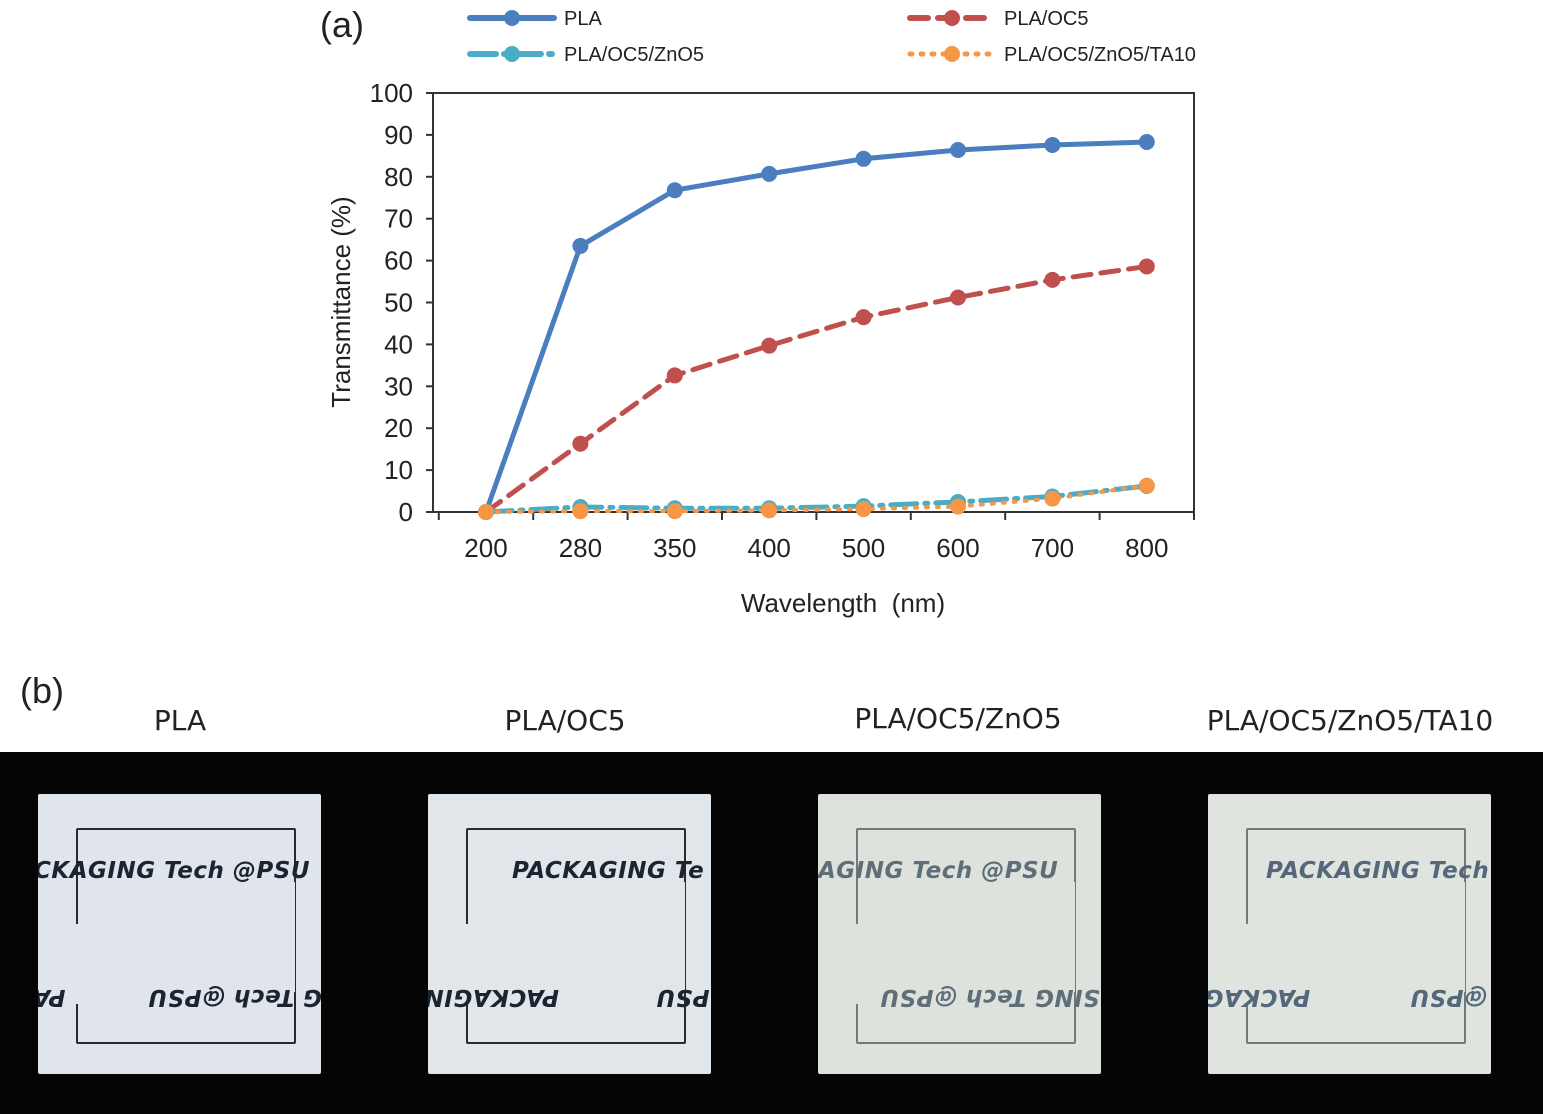 Image resolution: width=1543 pixels, height=1114 pixels. I want to click on sample-film-pla-oc5-zno5: AGING Tech @PSU SING Tech @PSU, so click(959, 934).